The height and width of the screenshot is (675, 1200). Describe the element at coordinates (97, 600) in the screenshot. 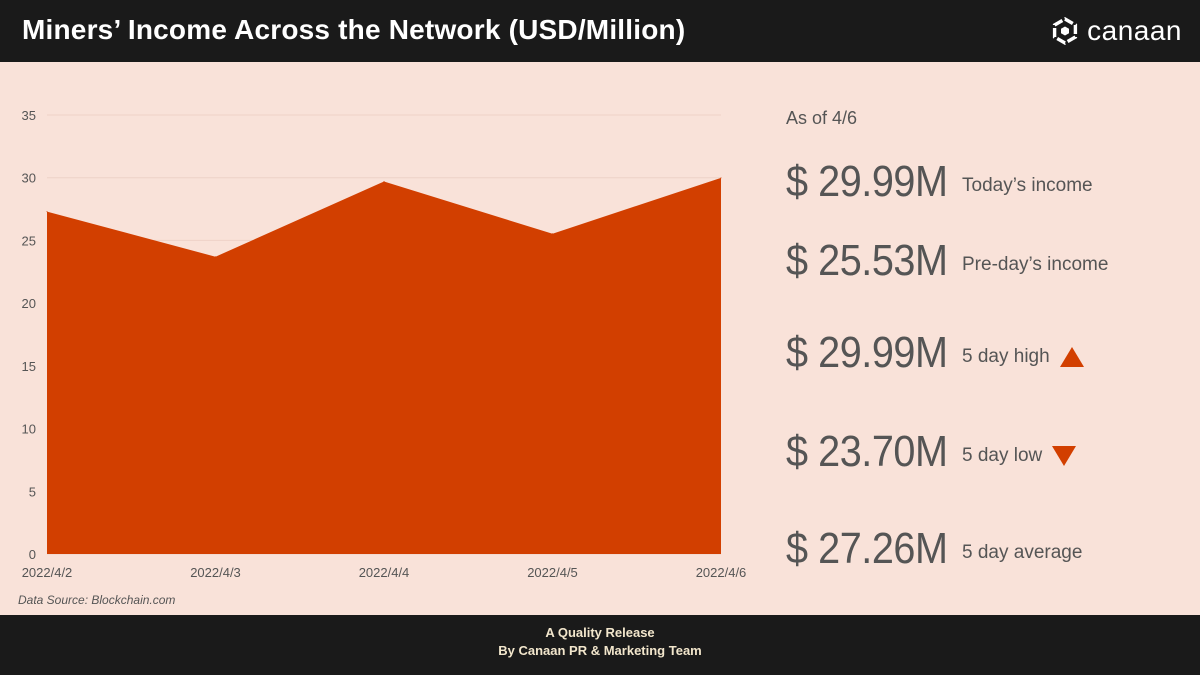

I see `data-source-note: Data Source: Blockchain.com` at that location.